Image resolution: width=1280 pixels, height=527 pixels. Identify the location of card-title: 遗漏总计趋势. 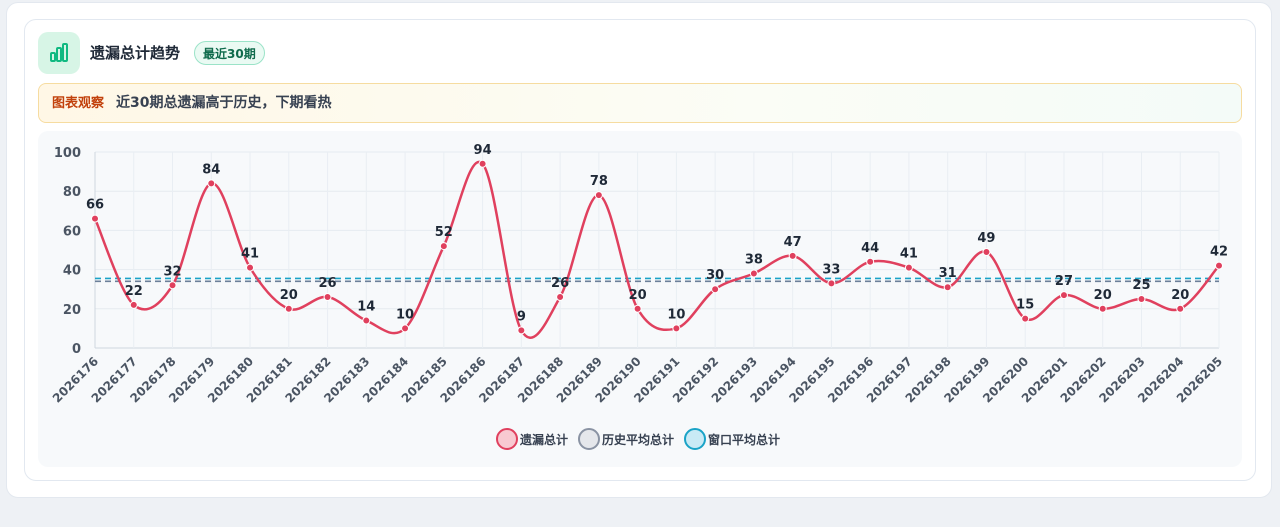
(135, 53).